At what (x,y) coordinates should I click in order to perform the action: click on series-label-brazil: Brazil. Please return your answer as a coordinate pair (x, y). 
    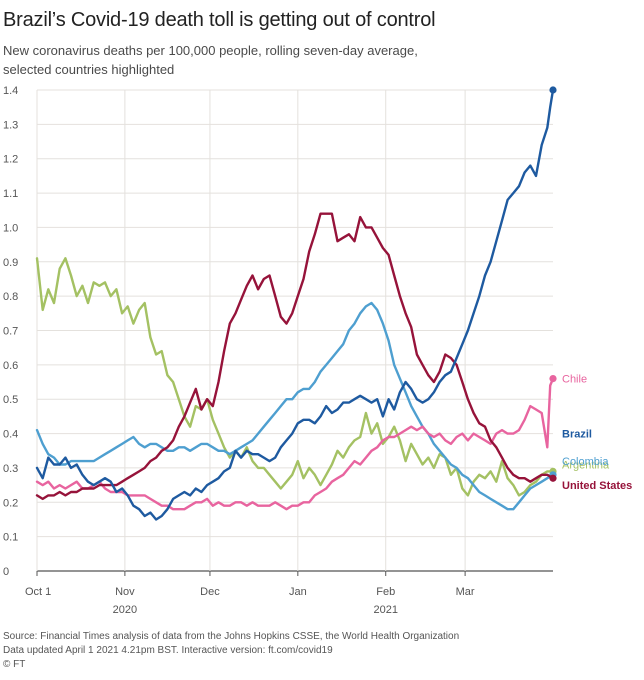
    Looking at the image, I should click on (577, 435).